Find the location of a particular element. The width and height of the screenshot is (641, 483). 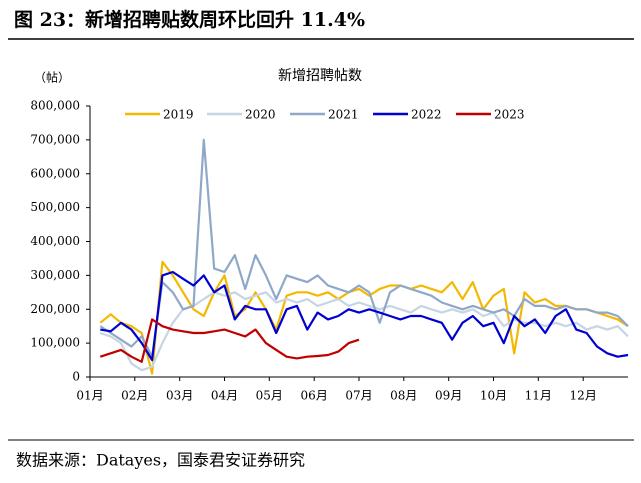

header-title: 图 23：新增招聘贴数周环比回升 11.4% is located at coordinates (189, 19).